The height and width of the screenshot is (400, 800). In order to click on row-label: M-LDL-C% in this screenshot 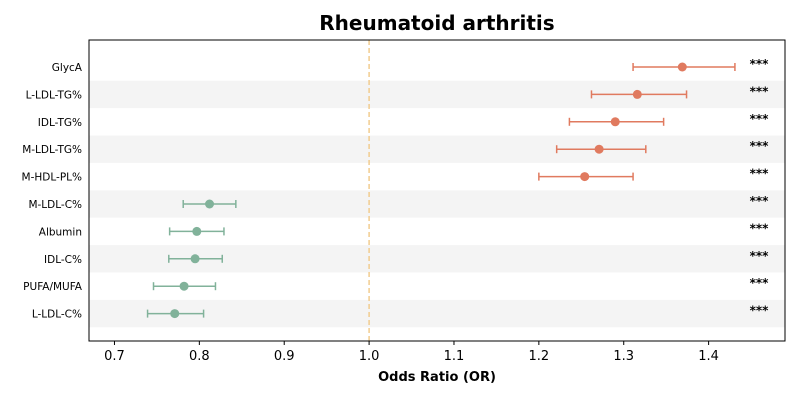, I will do `click(55, 205)`.